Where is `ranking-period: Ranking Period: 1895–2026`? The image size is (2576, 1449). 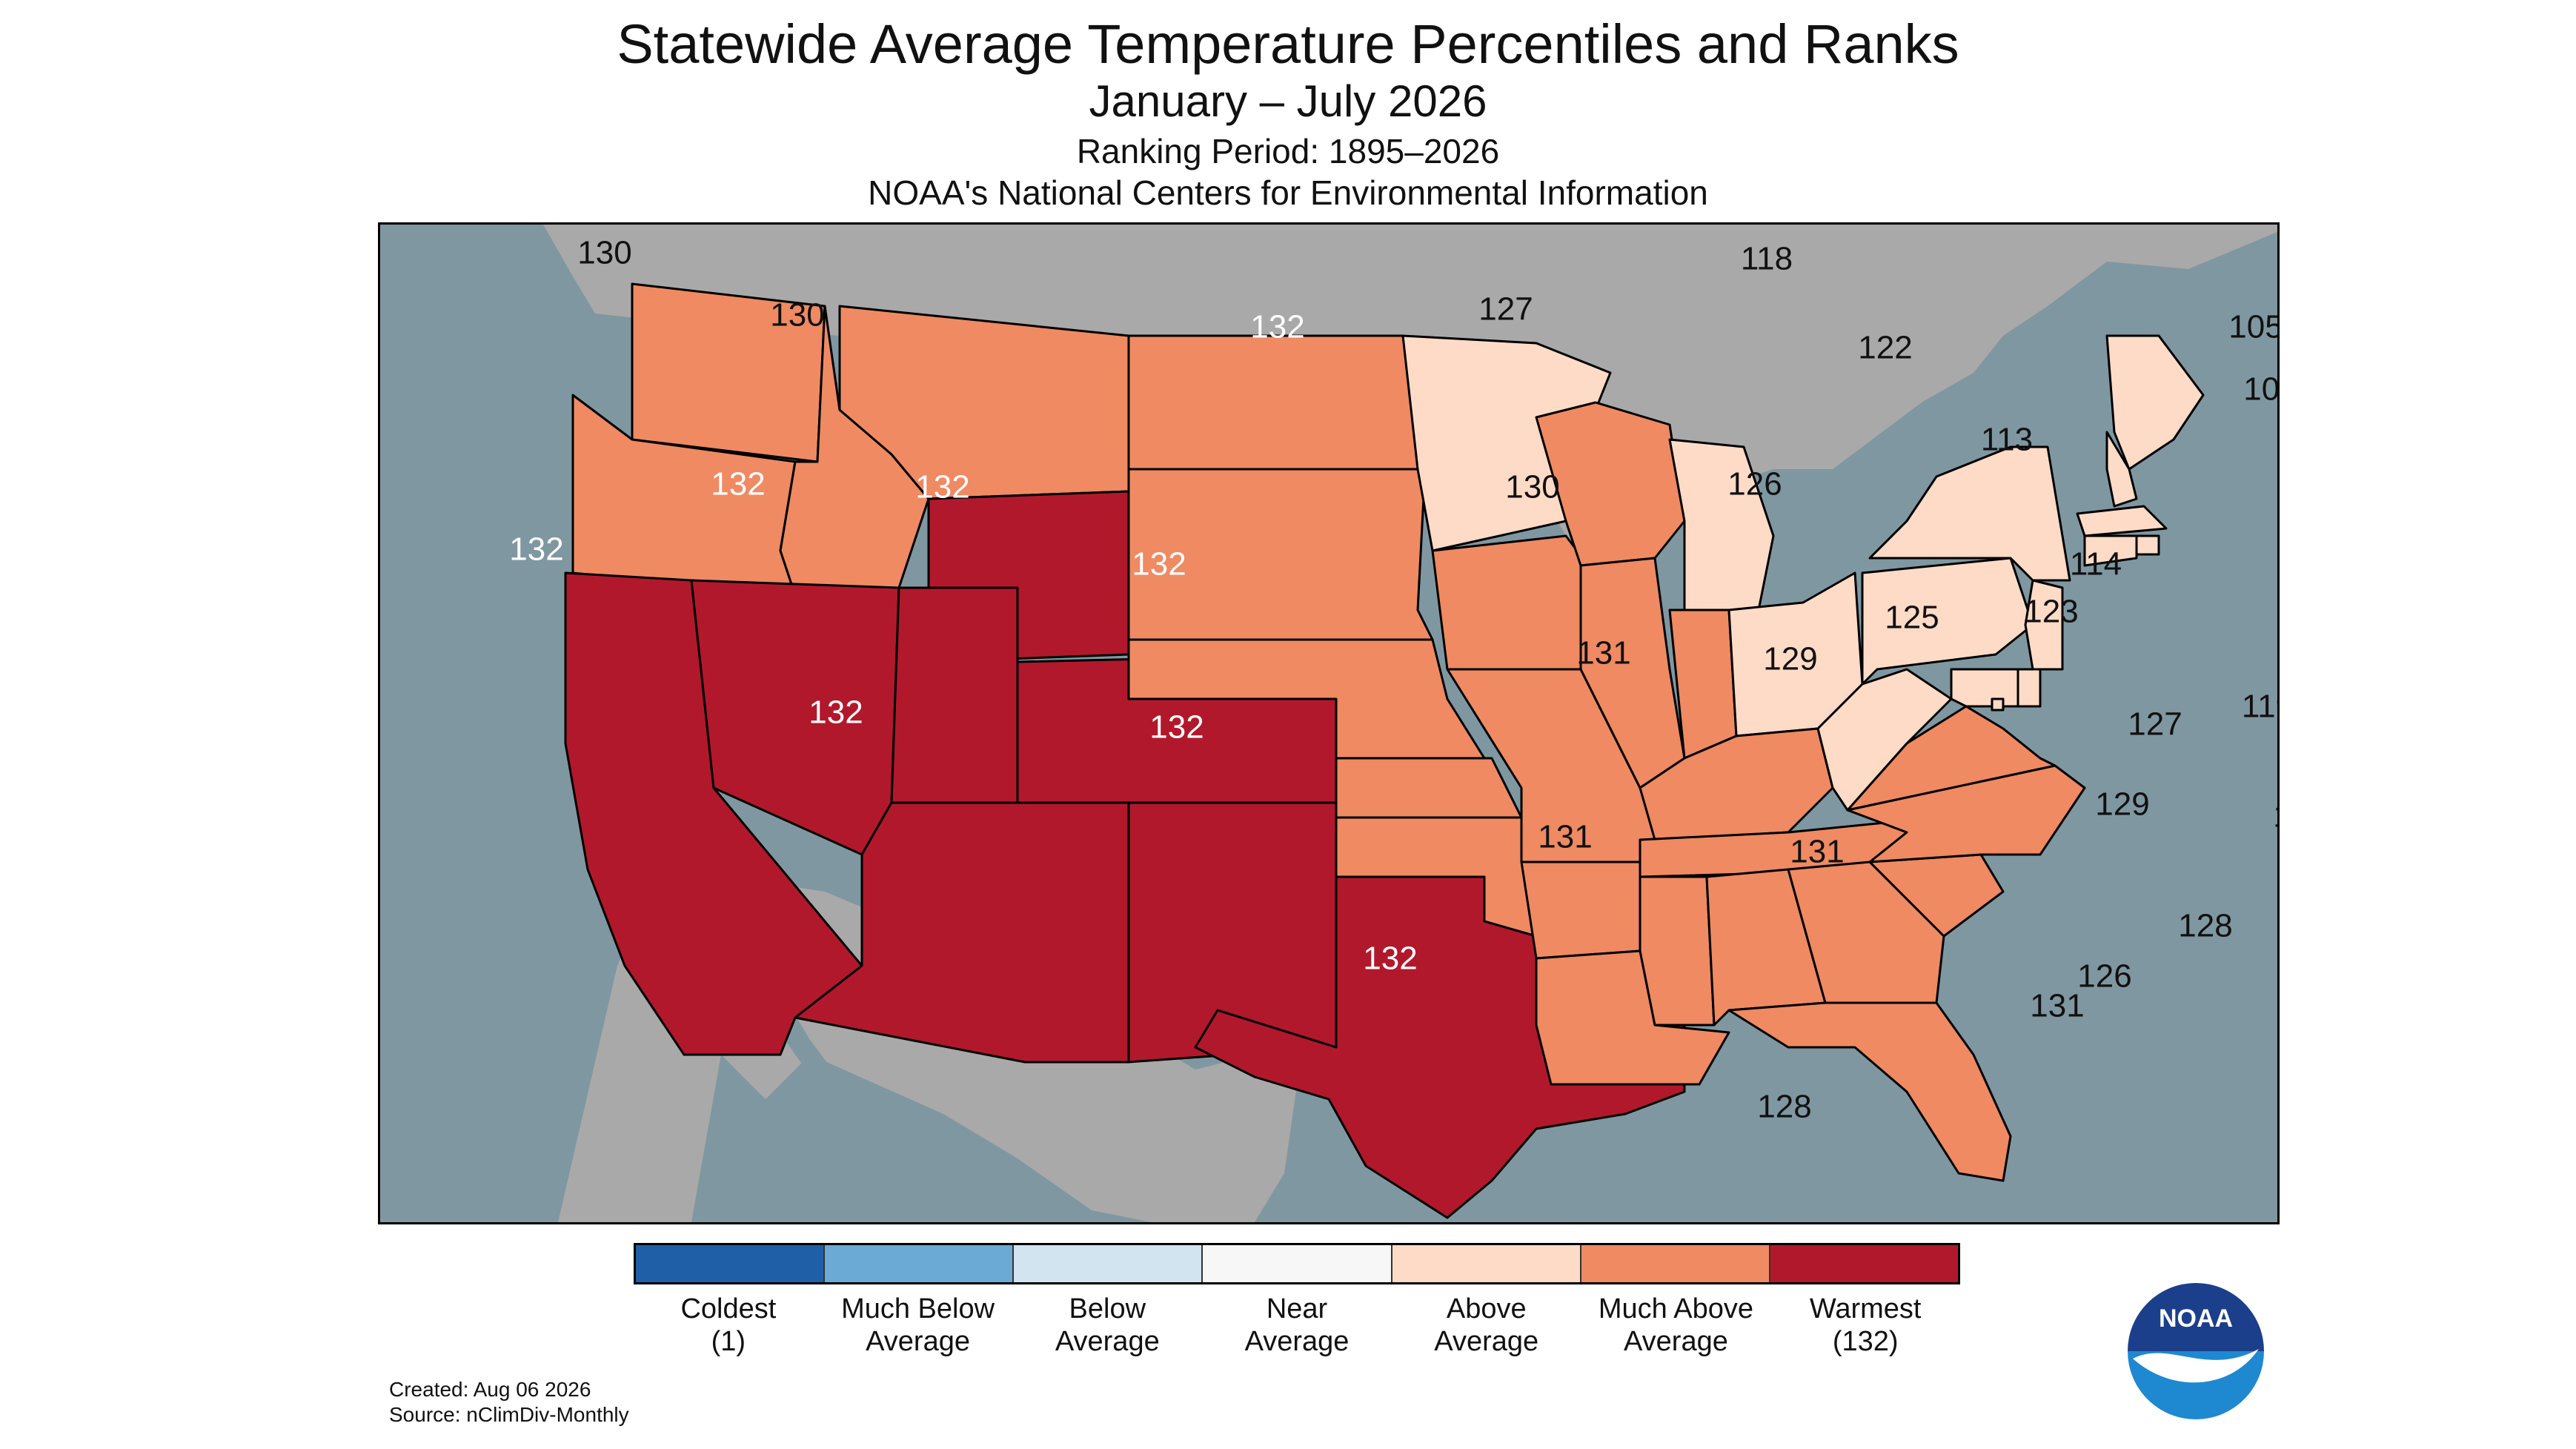
ranking-period: Ranking Period: 1895–2026 is located at coordinates (1288, 151).